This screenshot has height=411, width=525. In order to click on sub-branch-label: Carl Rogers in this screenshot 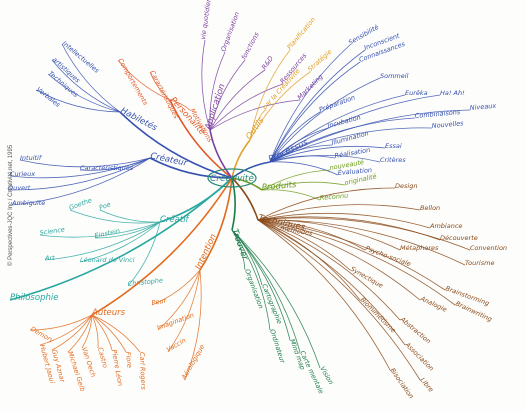, I will do `click(142, 371)`.